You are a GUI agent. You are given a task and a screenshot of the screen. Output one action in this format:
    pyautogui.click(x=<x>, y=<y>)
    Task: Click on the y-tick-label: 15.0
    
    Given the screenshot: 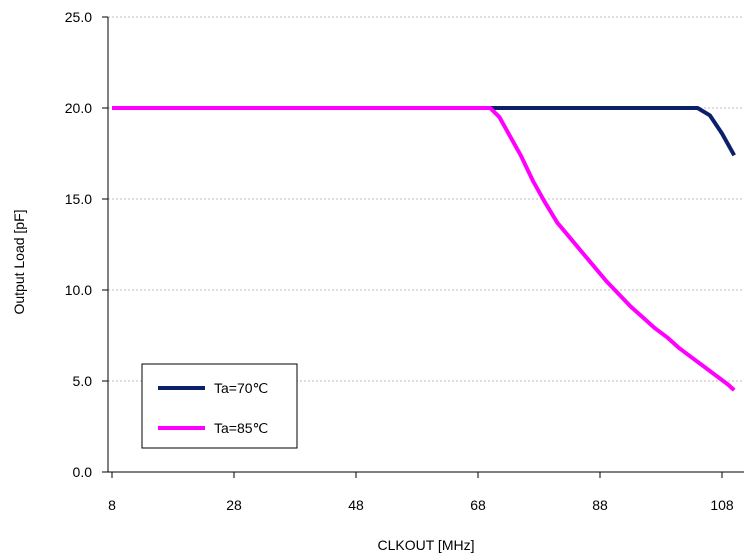 What is the action you would take?
    pyautogui.click(x=78, y=199)
    